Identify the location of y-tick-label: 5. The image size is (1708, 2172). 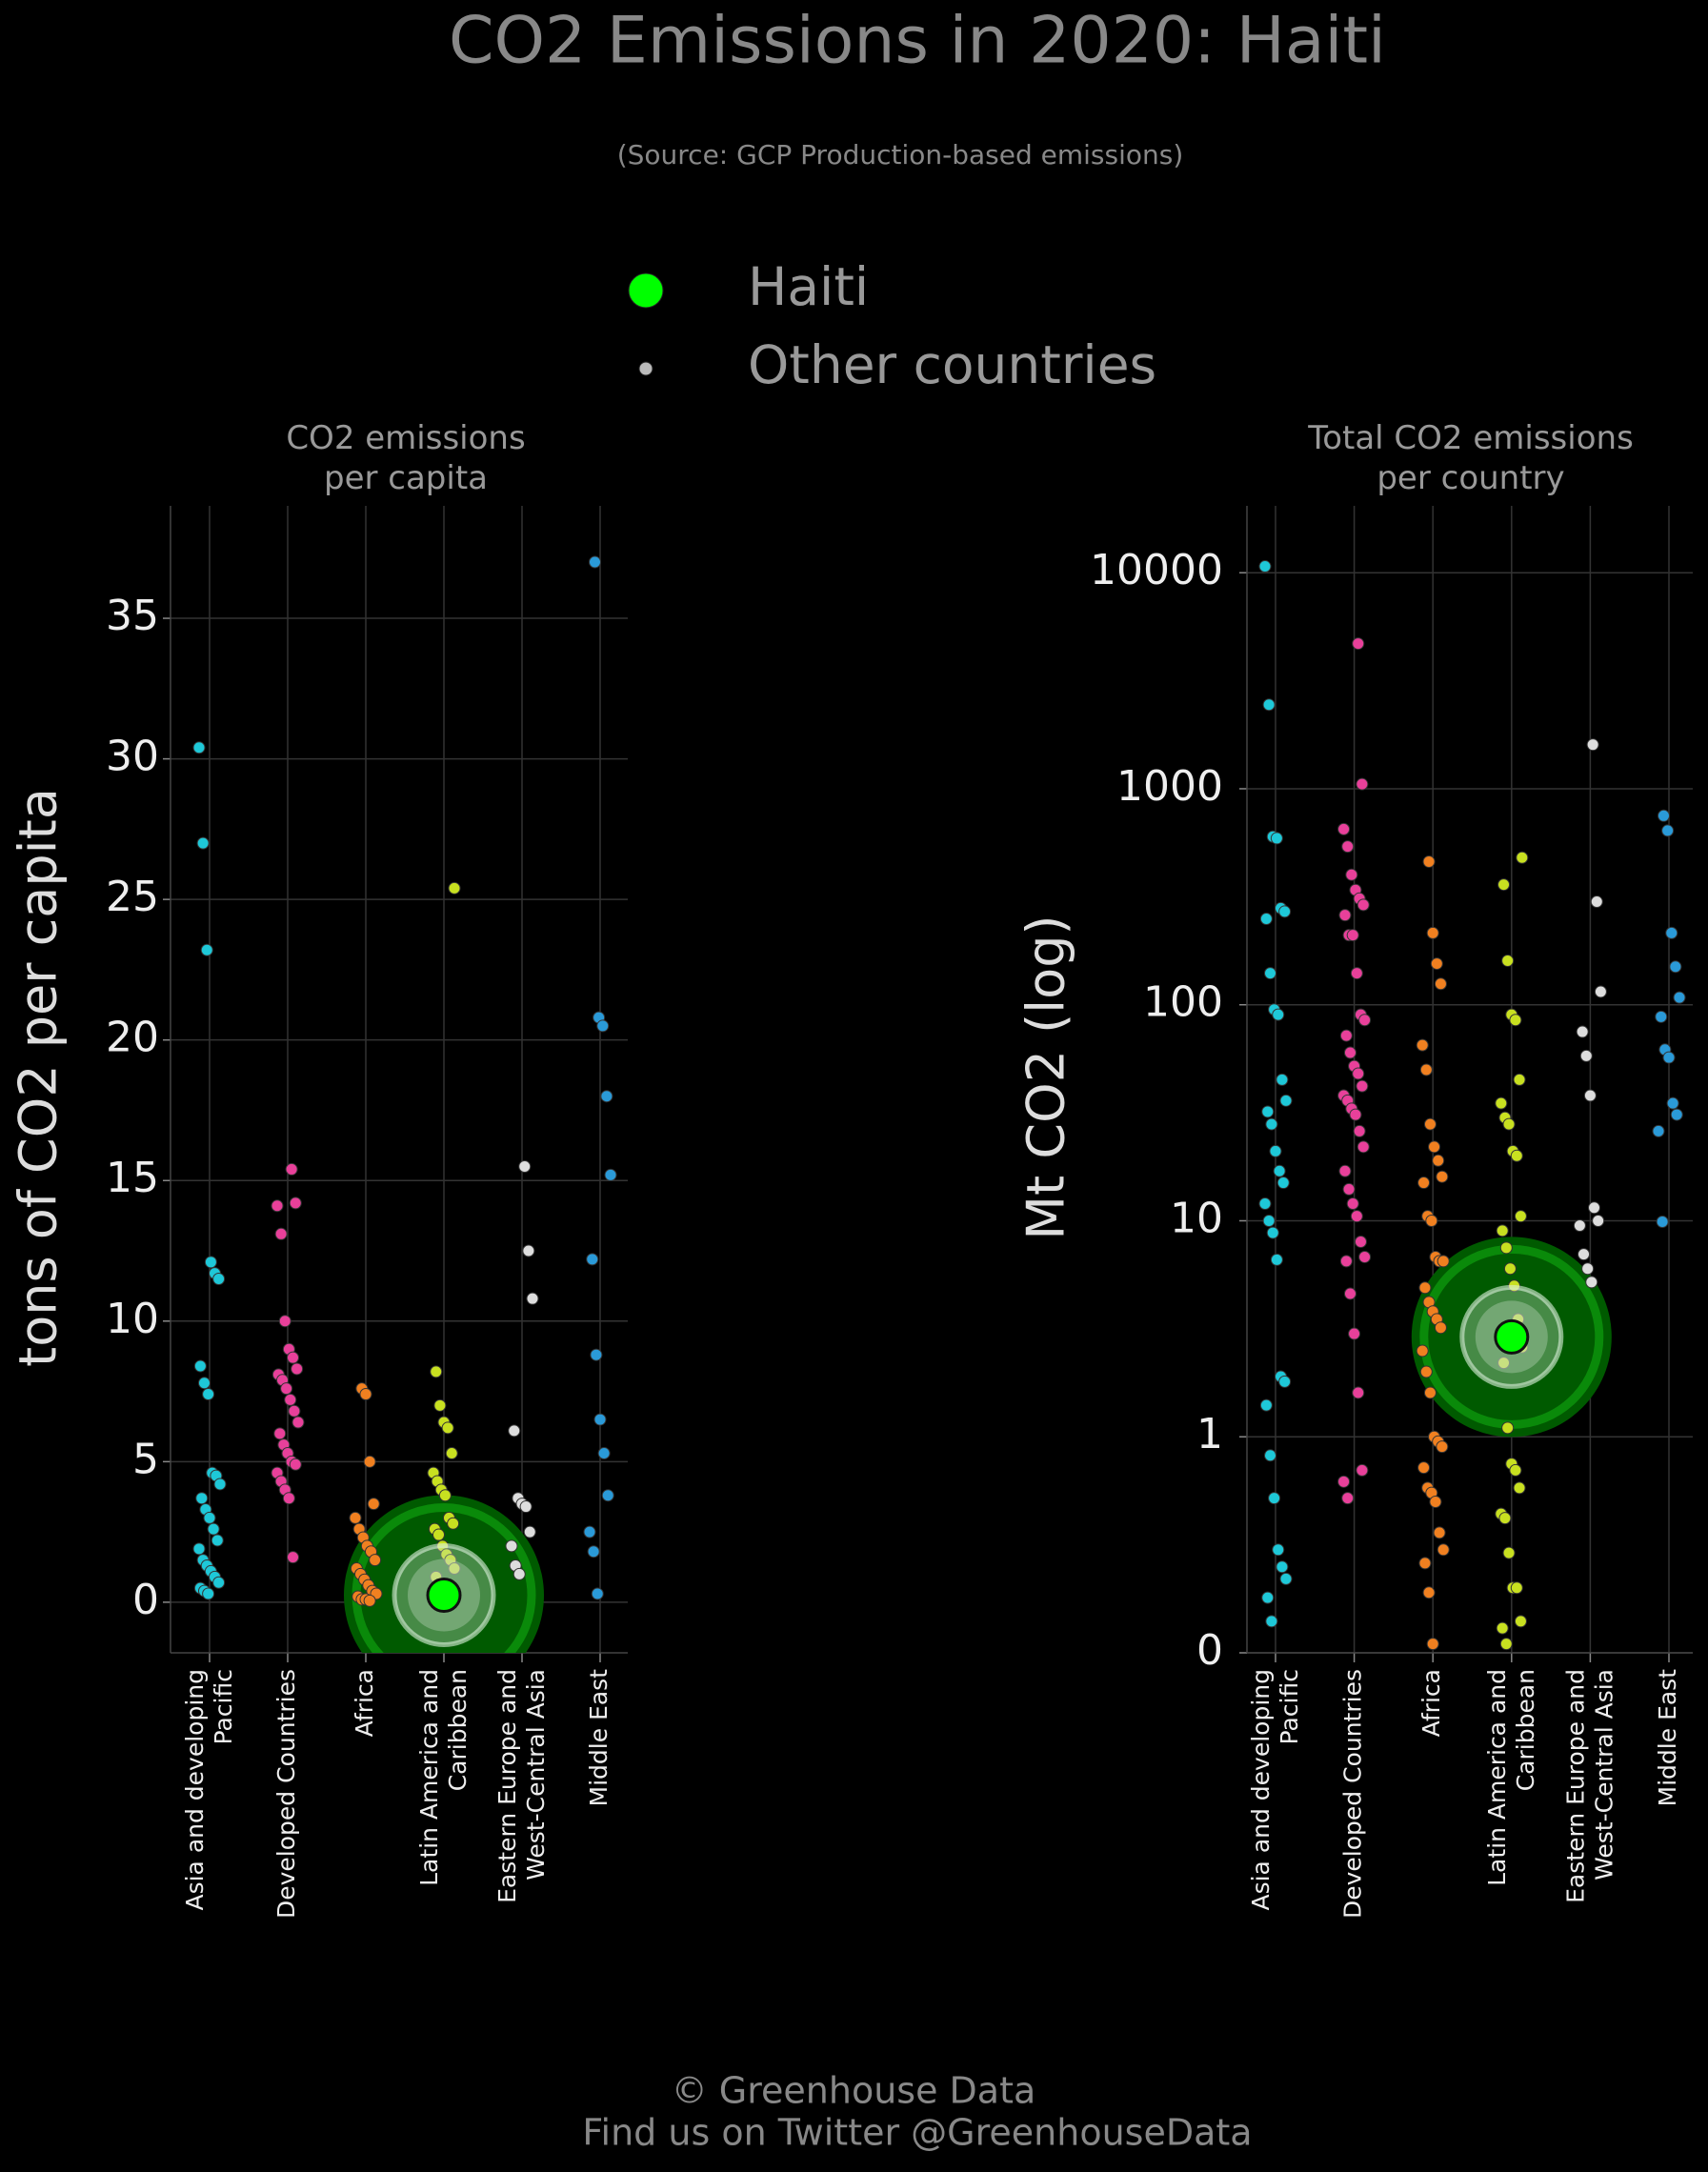
(145, 1459).